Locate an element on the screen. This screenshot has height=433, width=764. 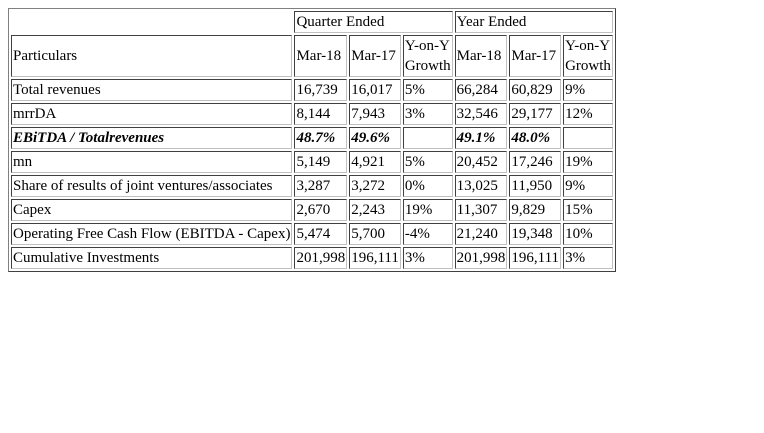
row-label: mrrDA is located at coordinates (152, 114).